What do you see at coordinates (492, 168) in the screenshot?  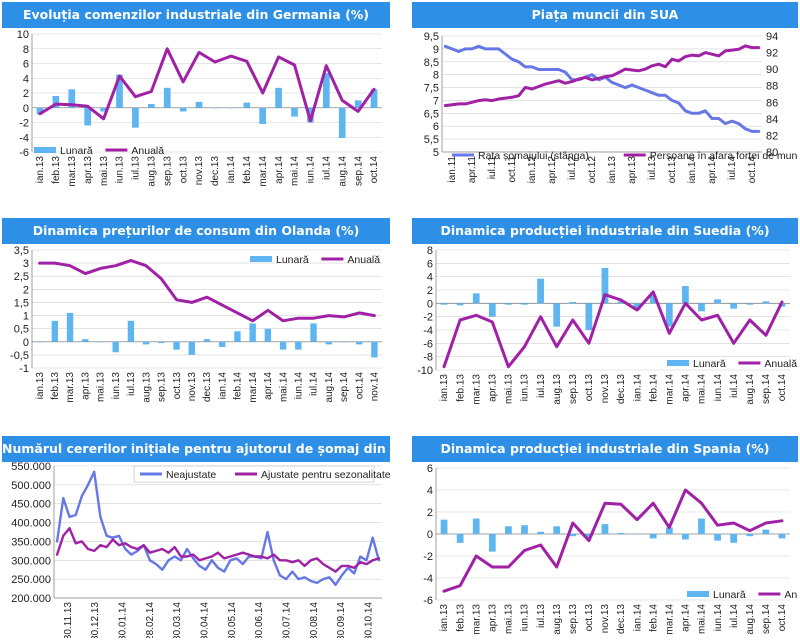 I see `x-tick-label: iul.11` at bounding box center [492, 168].